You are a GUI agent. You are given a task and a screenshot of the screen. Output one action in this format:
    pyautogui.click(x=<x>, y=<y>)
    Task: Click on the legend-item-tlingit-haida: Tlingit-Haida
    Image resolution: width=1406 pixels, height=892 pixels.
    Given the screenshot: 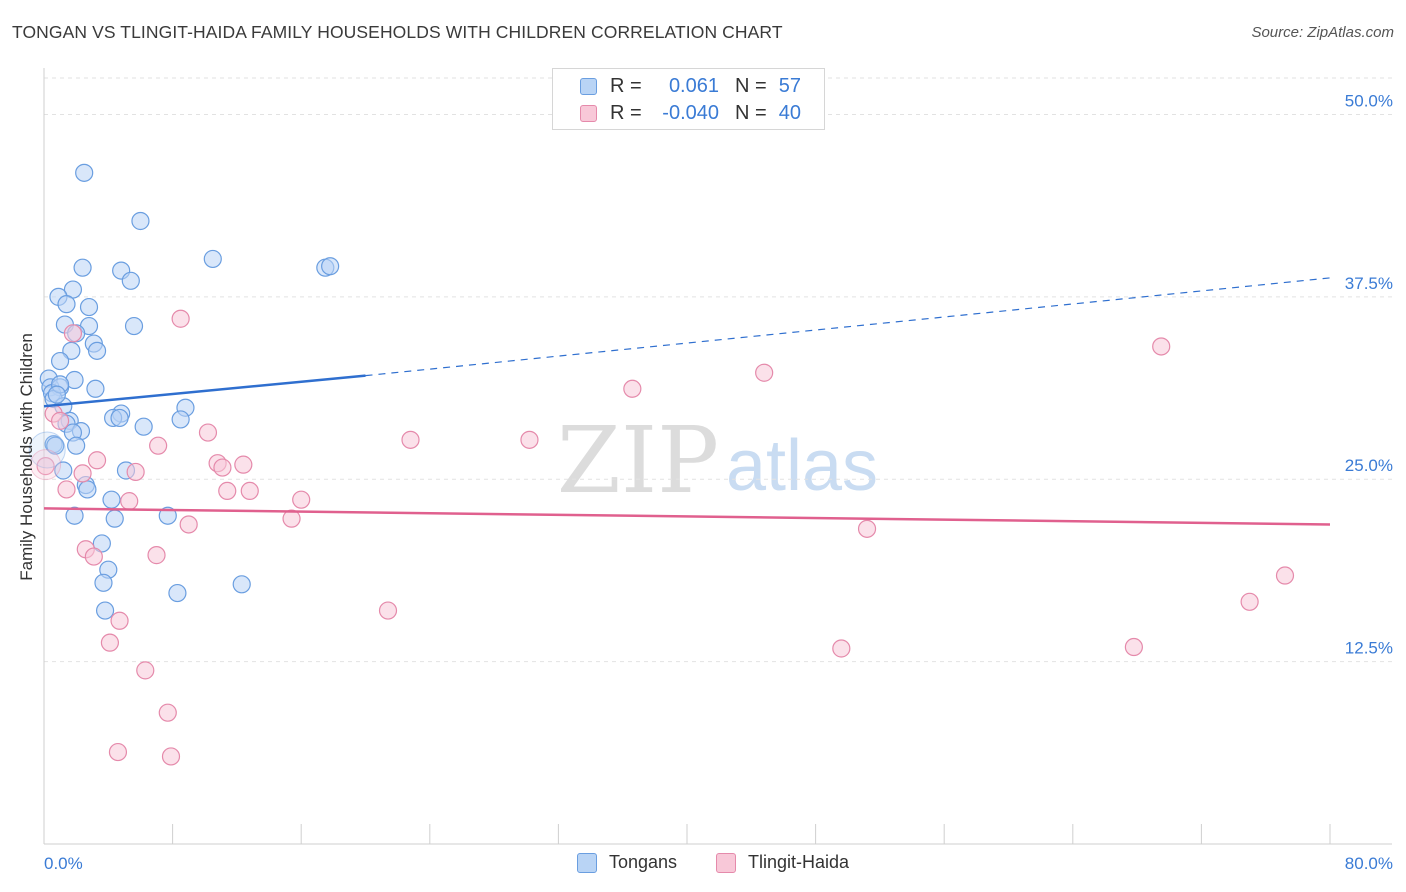 What is the action you would take?
    pyautogui.click(x=782, y=862)
    